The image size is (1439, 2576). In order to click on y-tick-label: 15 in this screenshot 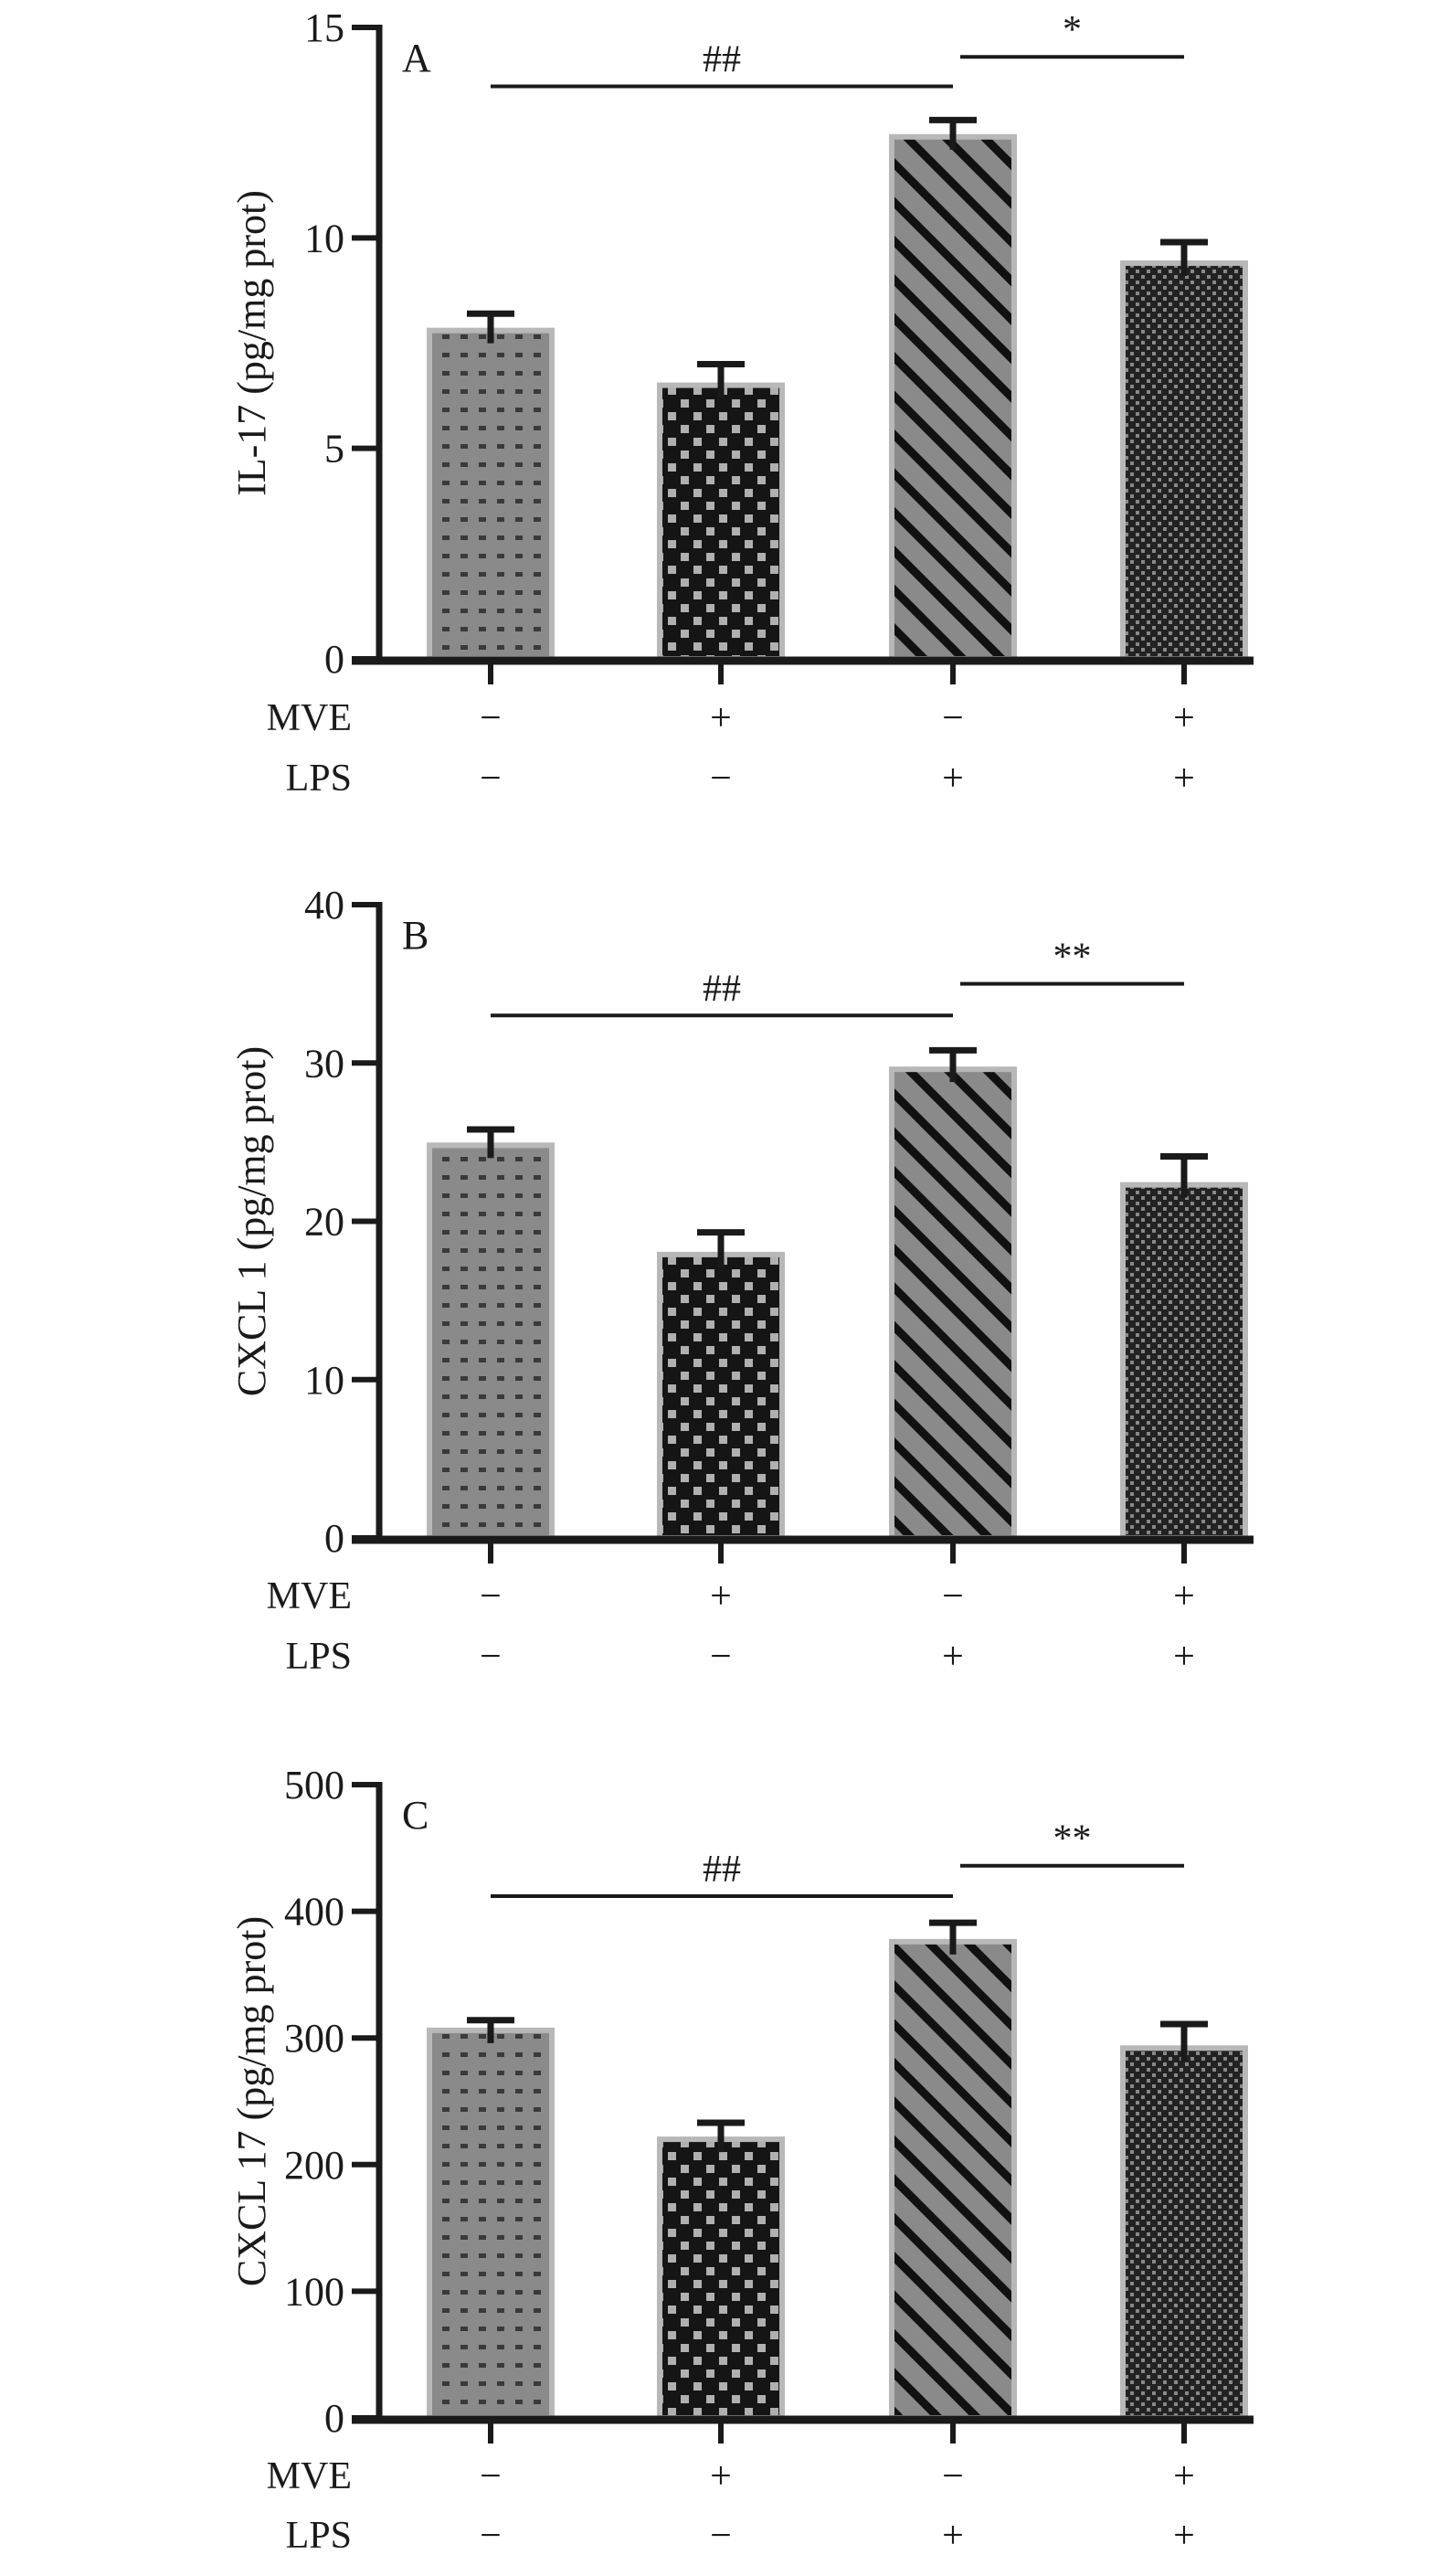, I will do `click(324, 27)`.